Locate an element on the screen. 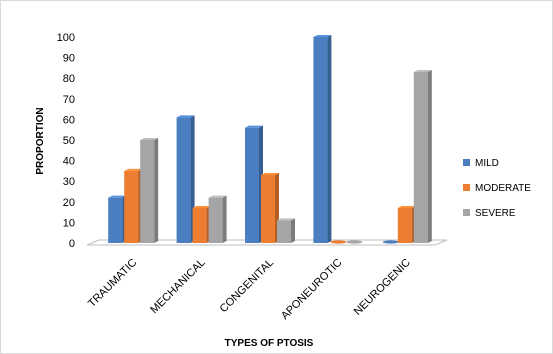 This screenshot has height=354, width=553. y-tick-label: 50 is located at coordinates (69, 141).